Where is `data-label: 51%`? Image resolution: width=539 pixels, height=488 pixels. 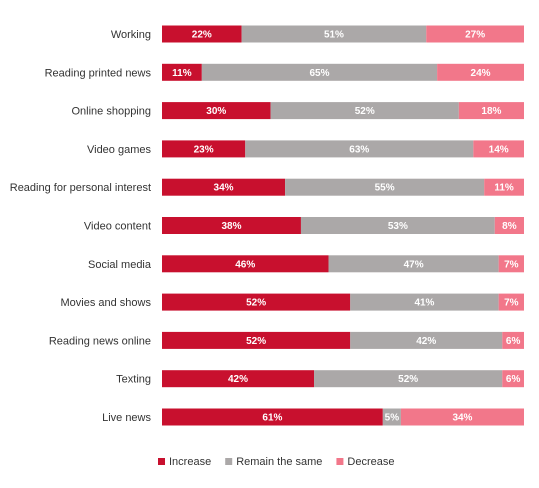 data-label: 51% is located at coordinates (334, 35).